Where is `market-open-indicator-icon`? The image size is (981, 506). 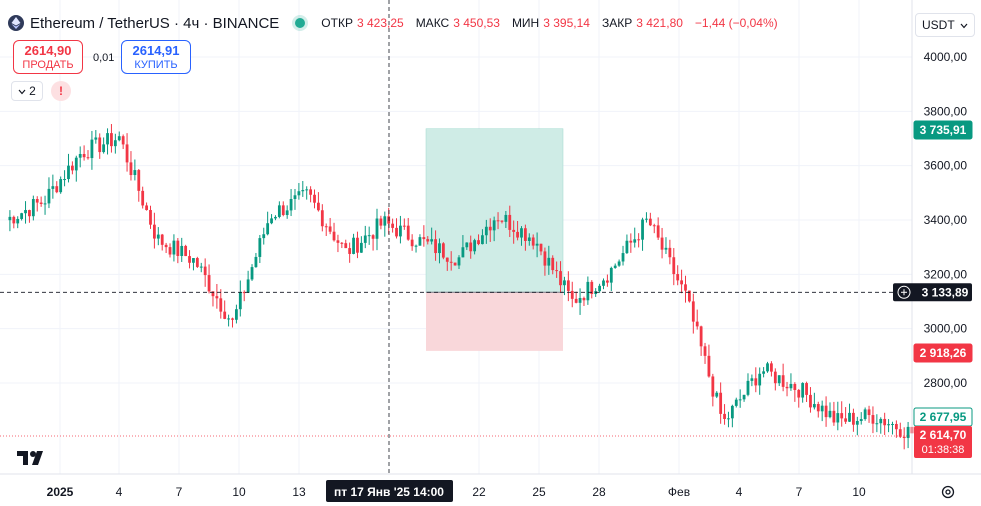 market-open-indicator-icon is located at coordinates (300, 23).